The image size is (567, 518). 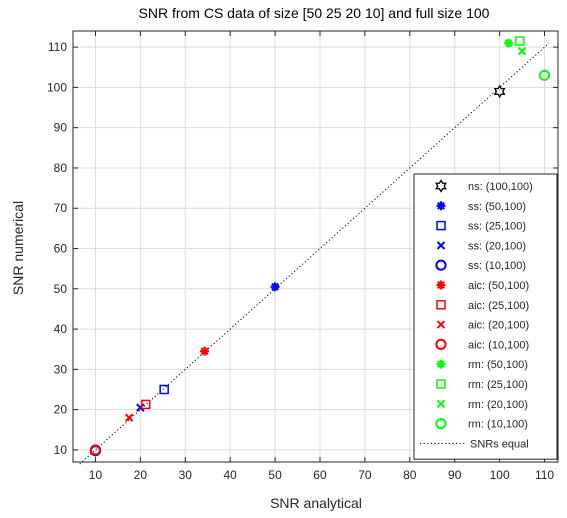 I want to click on legend-label: aic: (50,100), so click(x=498, y=286).